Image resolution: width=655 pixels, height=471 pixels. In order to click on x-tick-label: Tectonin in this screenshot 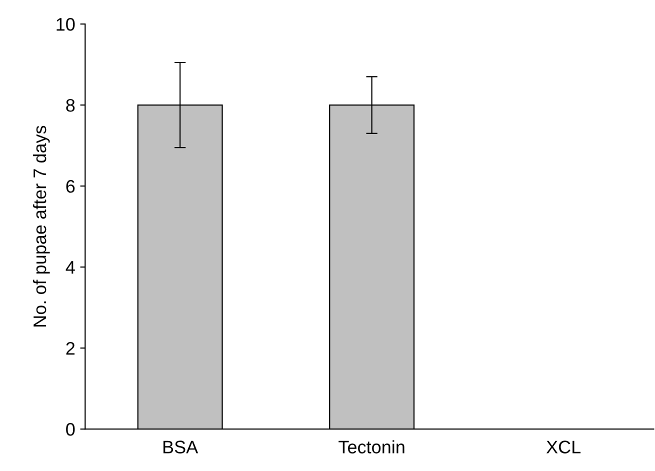, I will do `click(371, 447)`.